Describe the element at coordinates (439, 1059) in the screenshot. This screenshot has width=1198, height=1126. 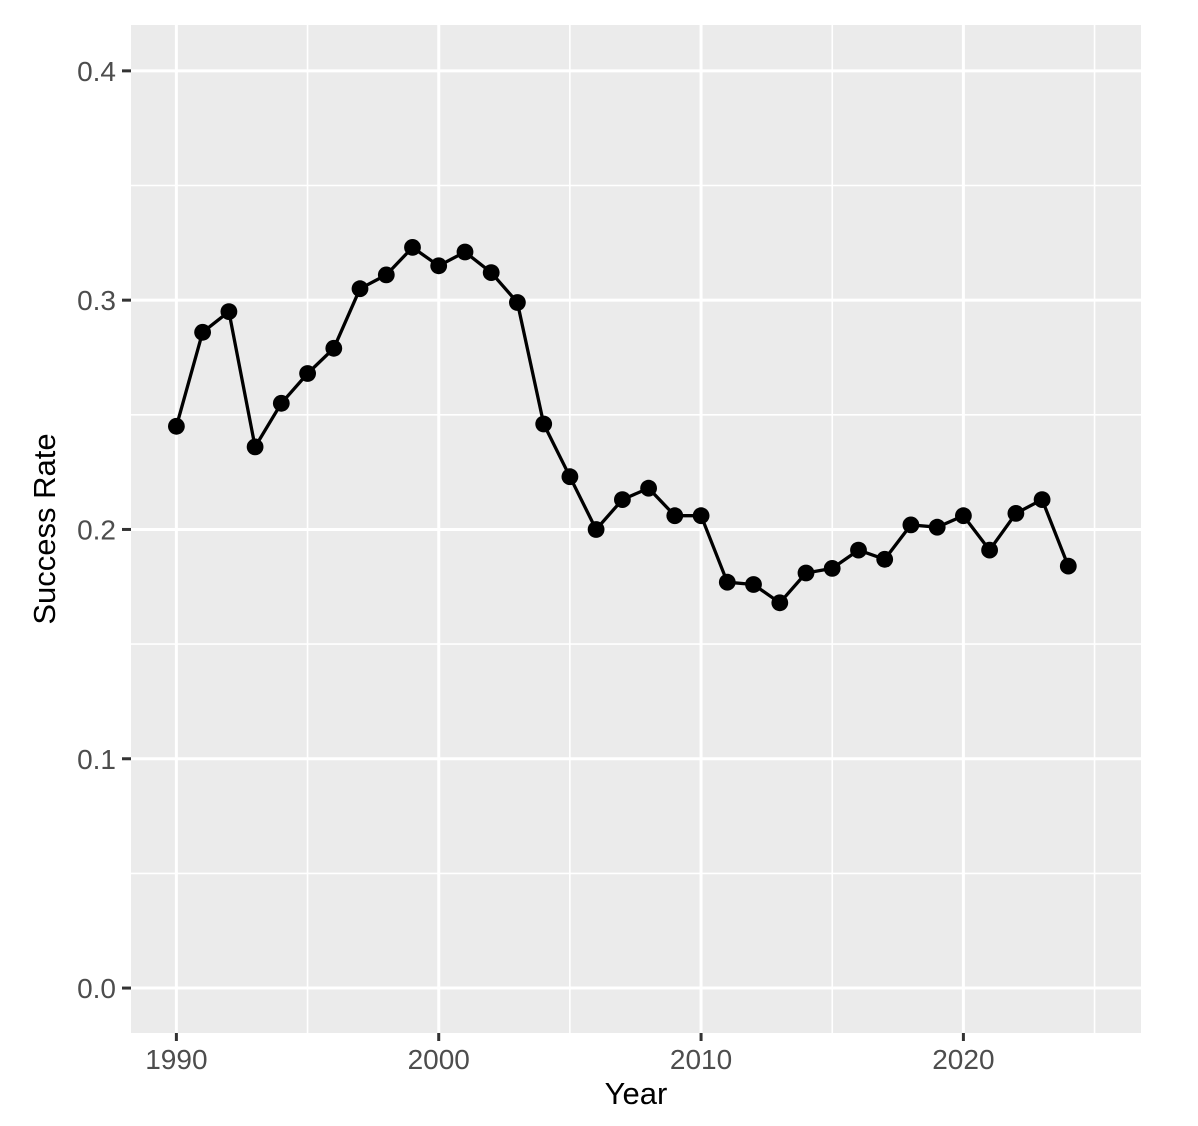
I see `x-tick-label: 2000` at that location.